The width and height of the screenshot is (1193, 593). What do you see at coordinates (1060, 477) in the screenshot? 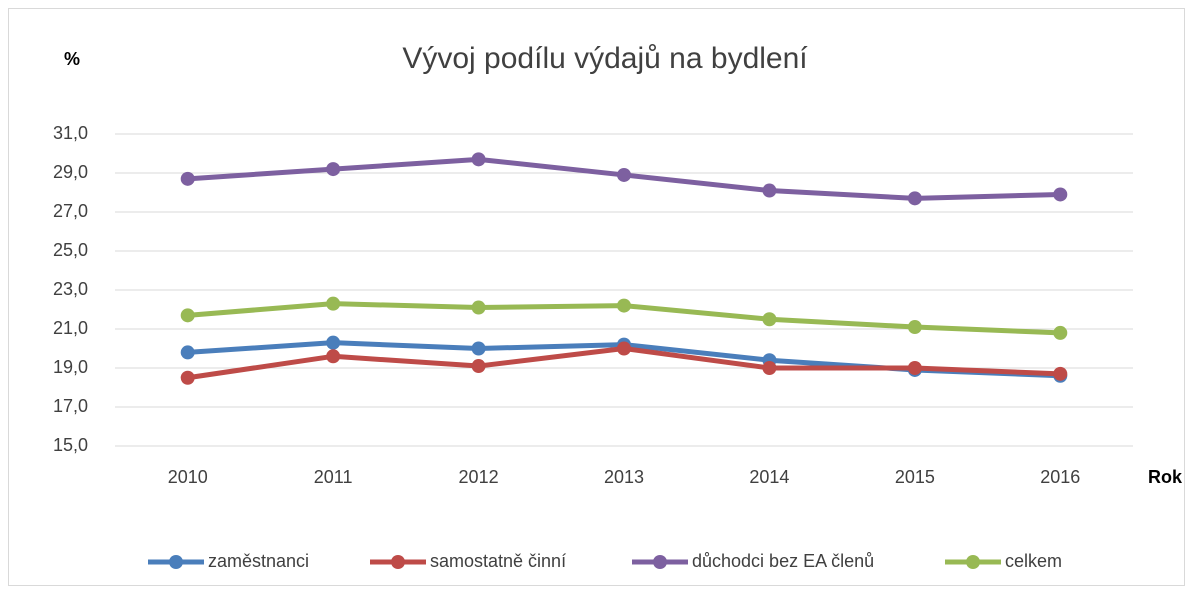
I see `x-tick-label: 2016` at bounding box center [1060, 477].